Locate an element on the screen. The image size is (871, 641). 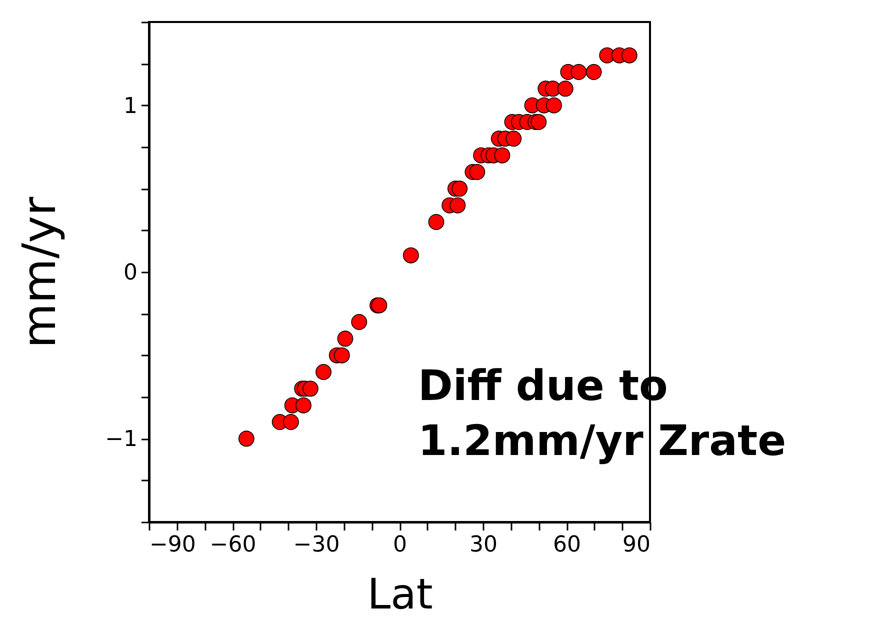
x-axis-title: Lat is located at coordinates (400, 594).